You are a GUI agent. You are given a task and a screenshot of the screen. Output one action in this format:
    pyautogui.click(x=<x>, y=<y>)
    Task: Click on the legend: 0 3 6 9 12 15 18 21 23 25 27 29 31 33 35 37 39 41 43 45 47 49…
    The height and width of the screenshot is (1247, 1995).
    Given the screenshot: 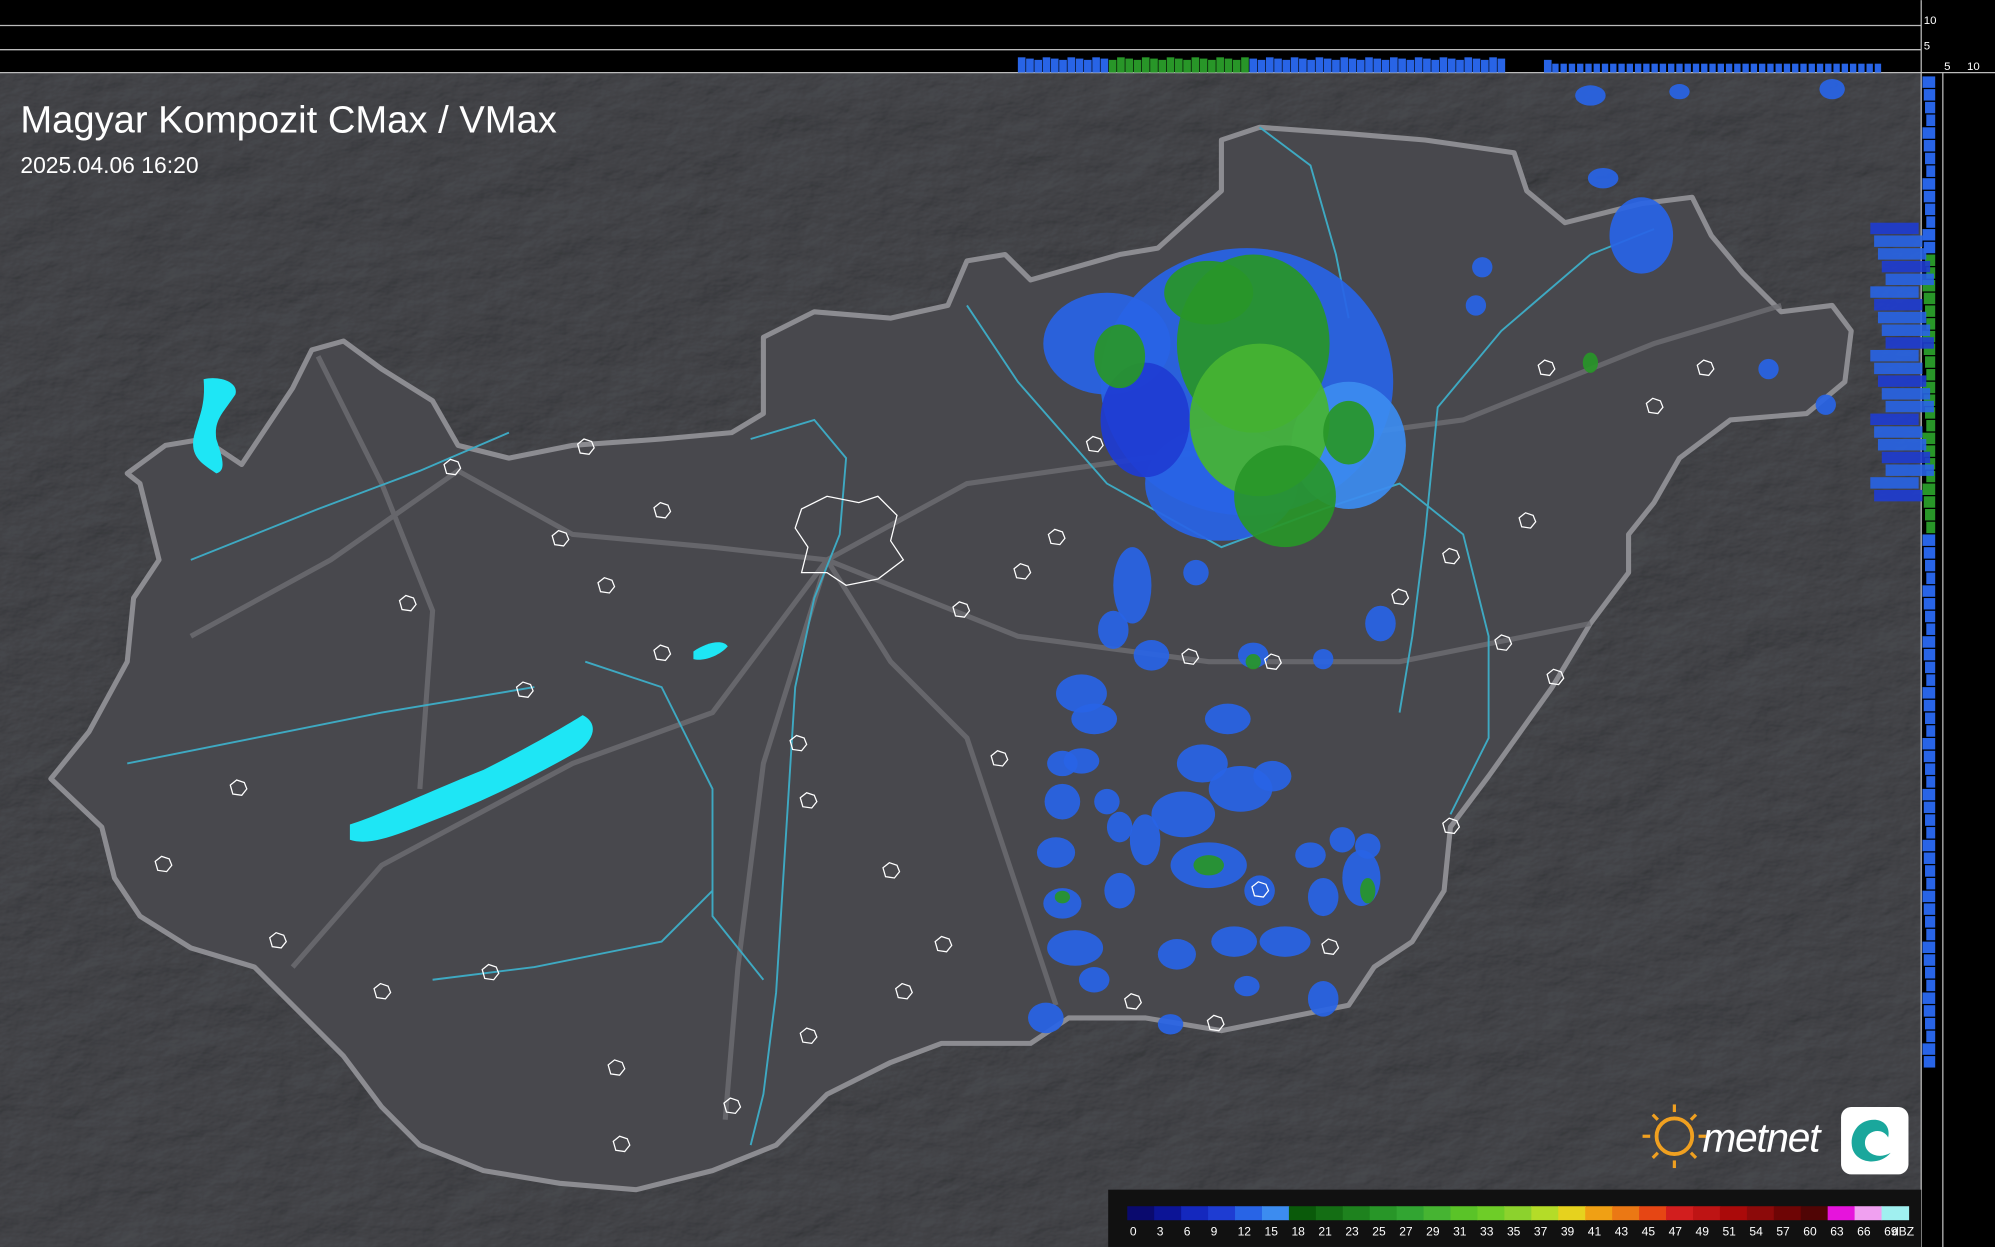 What is the action you would take?
    pyautogui.click(x=1520, y=1222)
    